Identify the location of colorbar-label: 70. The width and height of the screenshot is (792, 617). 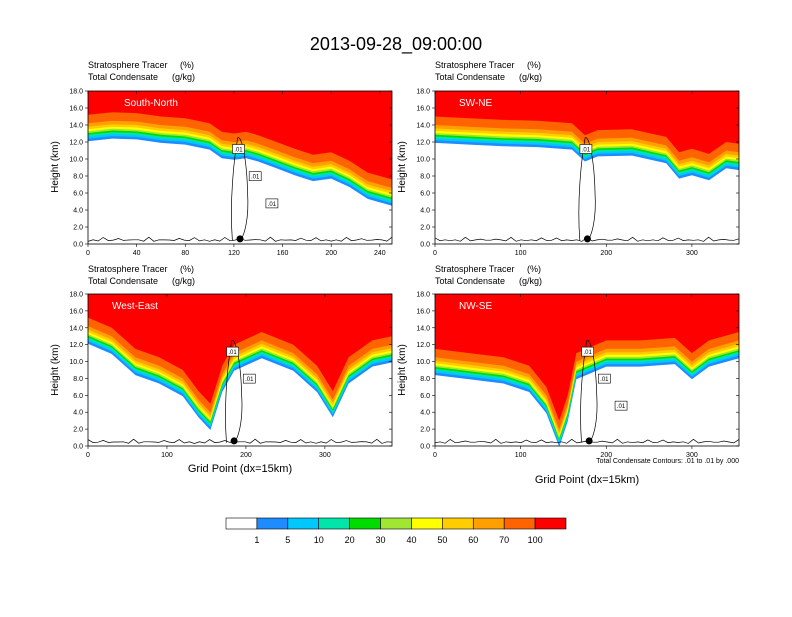
(504, 540).